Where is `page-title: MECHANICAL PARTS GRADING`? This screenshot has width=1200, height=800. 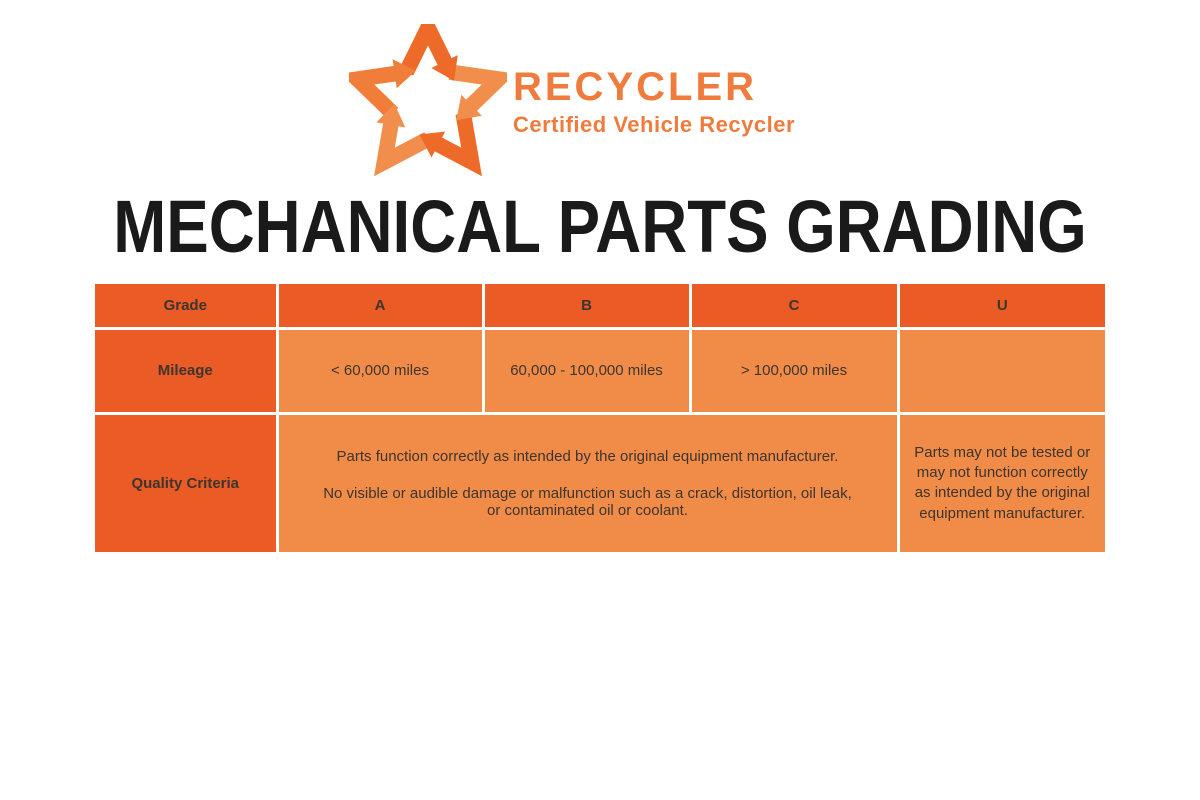
page-title: MECHANICAL PARTS GRADING is located at coordinates (600, 226).